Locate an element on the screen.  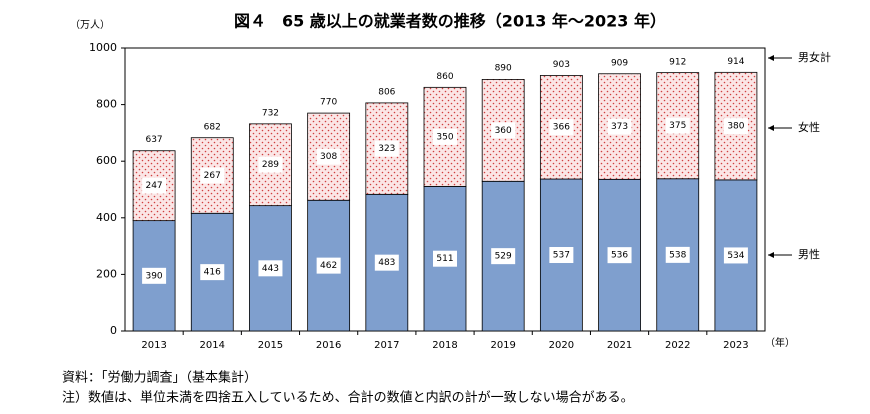
x-tick-label: 2017 is located at coordinates (386, 345).